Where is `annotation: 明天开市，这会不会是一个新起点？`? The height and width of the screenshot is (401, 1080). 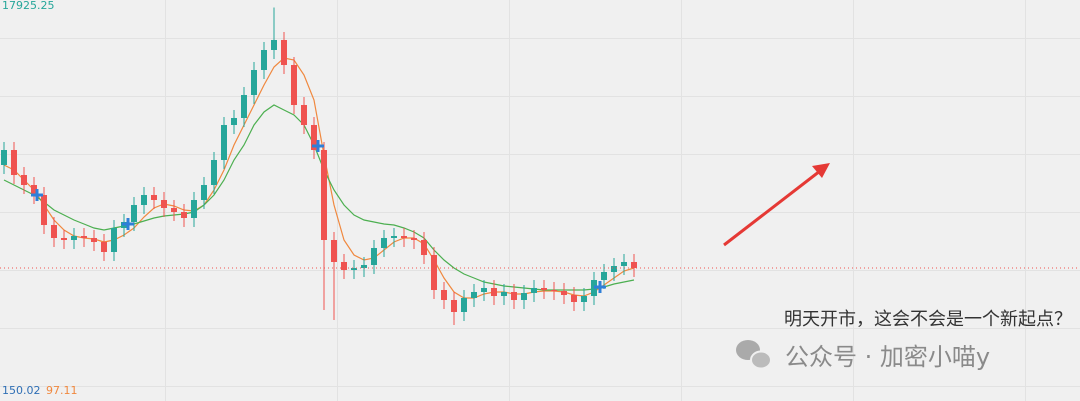
annotation: 明天开市，这会不会是一个新起点？ is located at coordinates (928, 319).